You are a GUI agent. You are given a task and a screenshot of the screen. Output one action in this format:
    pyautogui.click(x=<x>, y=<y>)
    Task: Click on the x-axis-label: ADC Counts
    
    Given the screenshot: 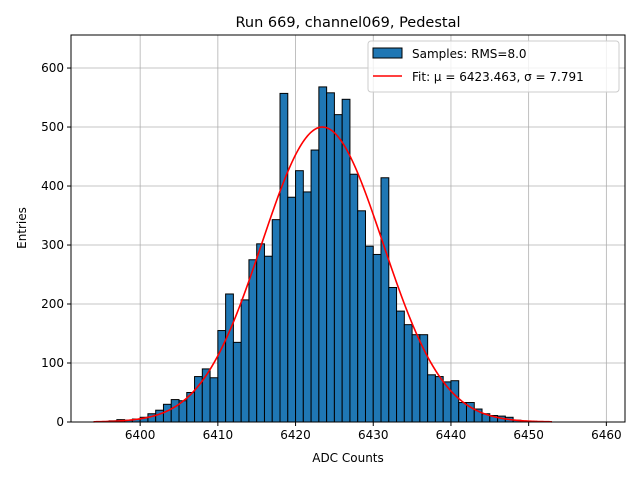 What is the action you would take?
    pyautogui.click(x=348, y=458)
    